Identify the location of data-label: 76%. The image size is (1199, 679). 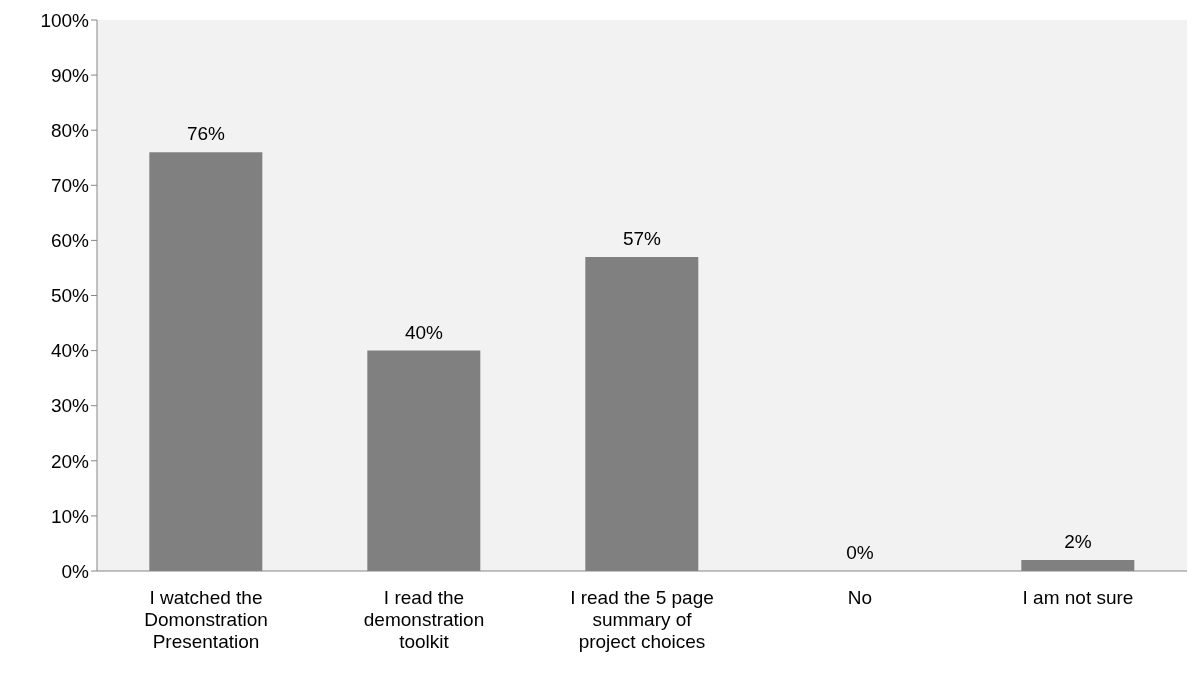
(206, 134).